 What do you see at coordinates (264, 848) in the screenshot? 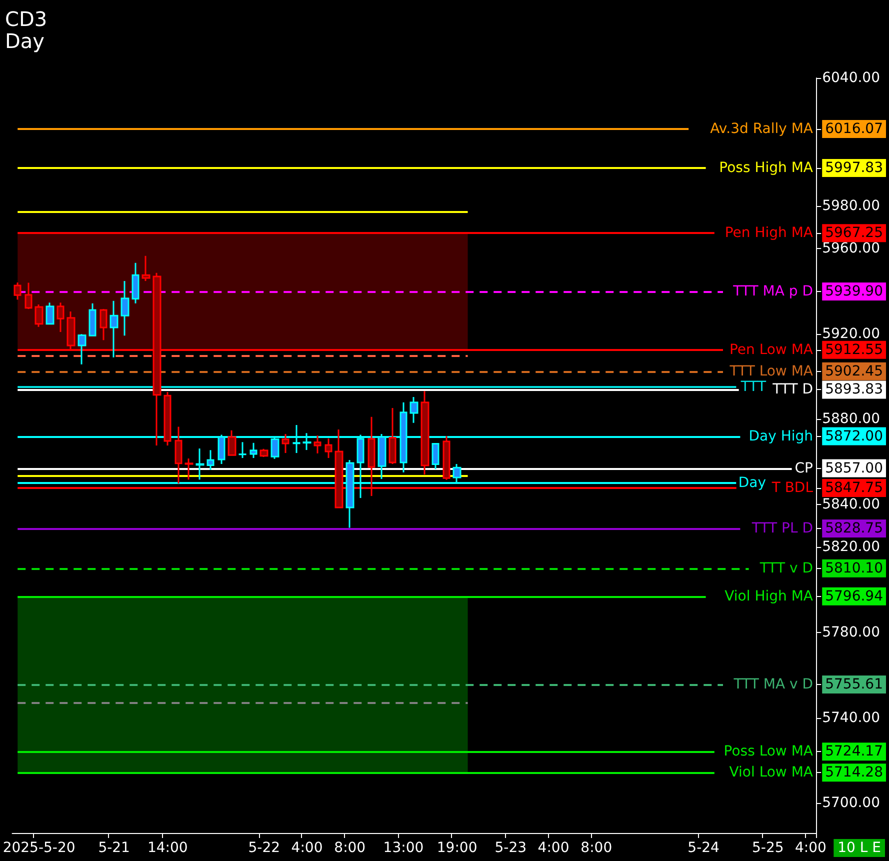
I see `x-tick-label: 5-22` at bounding box center [264, 848].